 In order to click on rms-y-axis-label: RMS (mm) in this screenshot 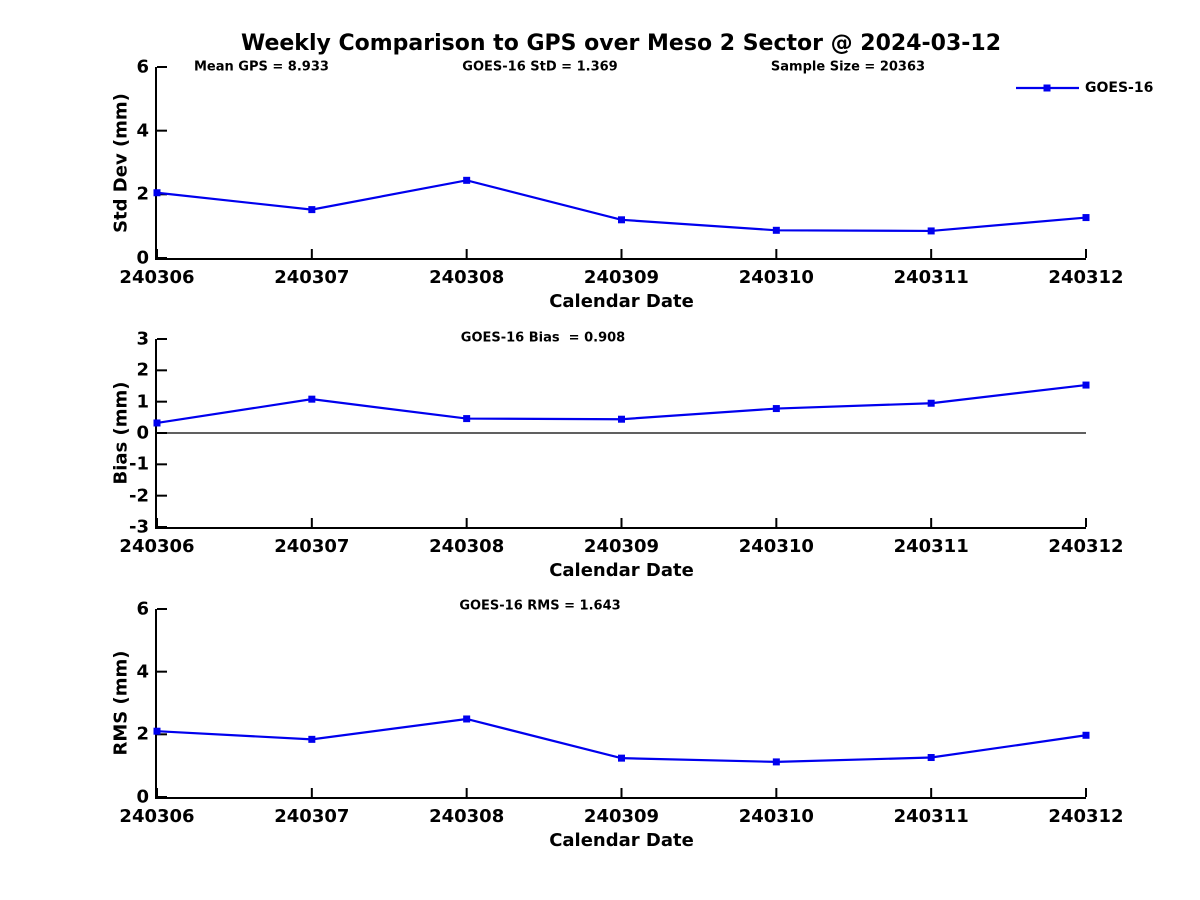, I will do `click(121, 703)`.